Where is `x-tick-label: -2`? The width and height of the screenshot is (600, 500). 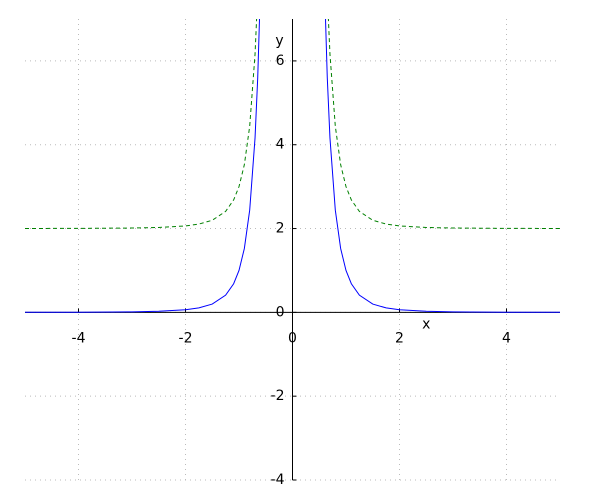 x-tick-label: -2 is located at coordinates (186, 338).